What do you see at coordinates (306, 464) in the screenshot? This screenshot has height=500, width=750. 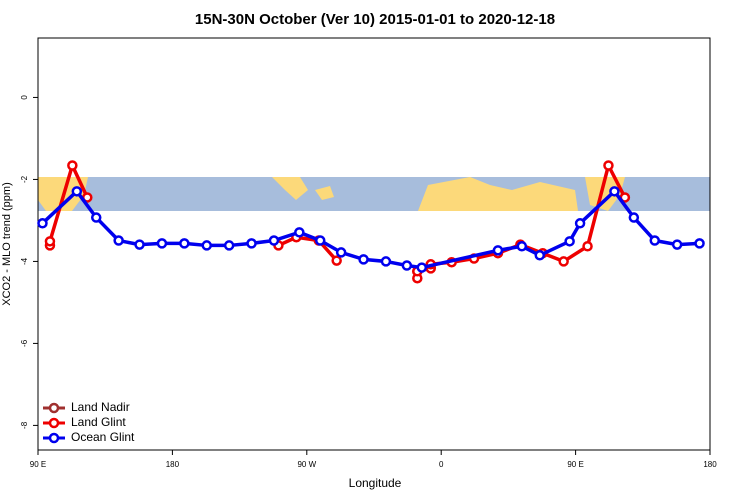 I see `x-tick-label: 90 W` at bounding box center [306, 464].